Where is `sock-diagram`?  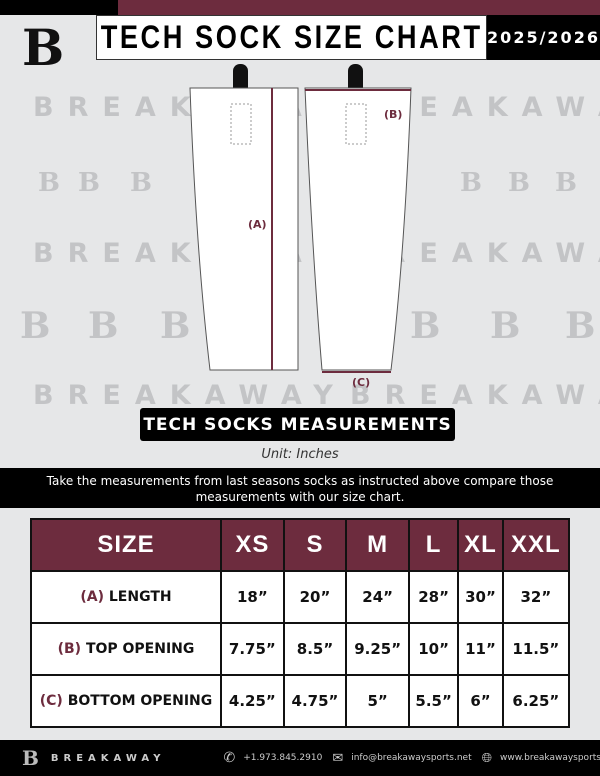 sock-diagram is located at coordinates (300, 218).